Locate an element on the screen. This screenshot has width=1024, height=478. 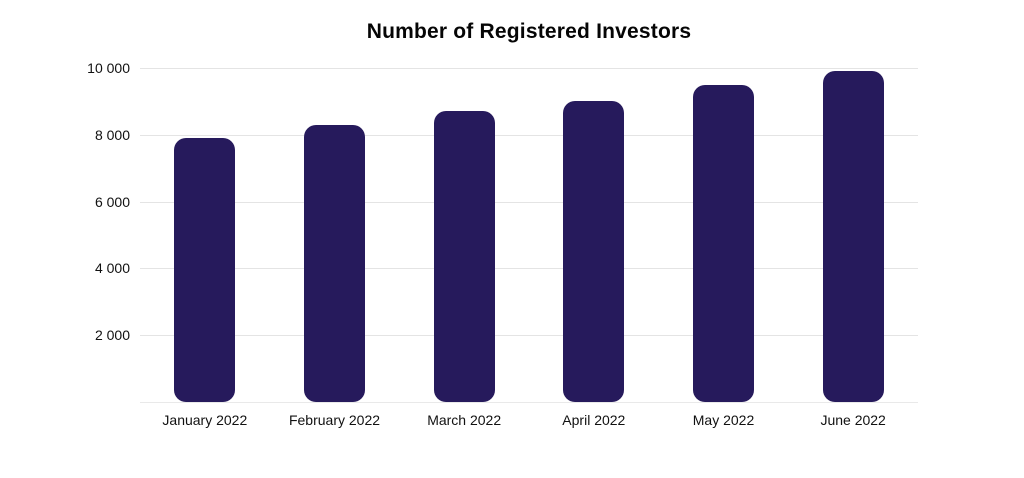
y-axis-tick-label: 2 000 is located at coordinates (112, 335).